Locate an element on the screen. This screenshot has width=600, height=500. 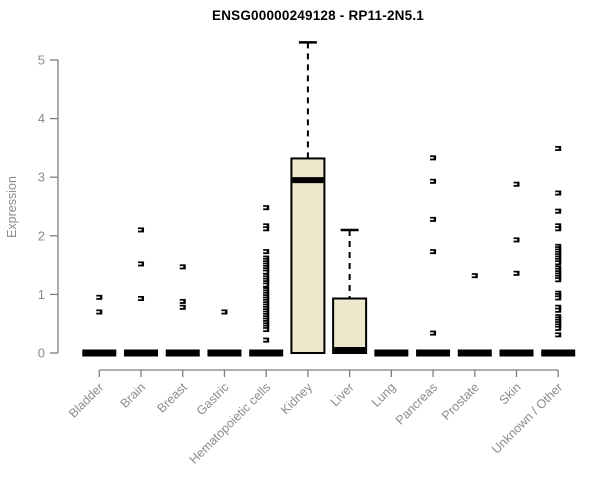
y-tick-label: 4 is located at coordinates (41, 118).